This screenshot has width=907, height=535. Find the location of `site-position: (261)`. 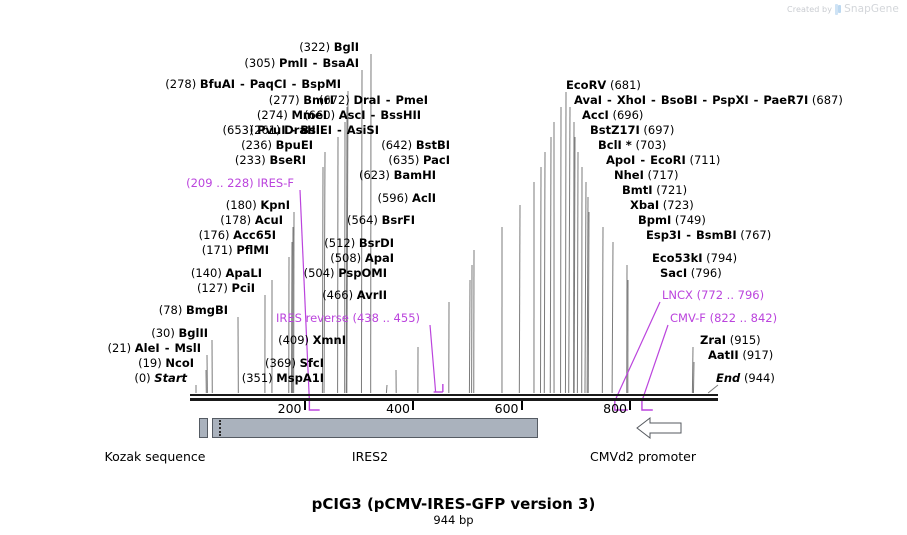

site-position: (261) is located at coordinates (265, 130).